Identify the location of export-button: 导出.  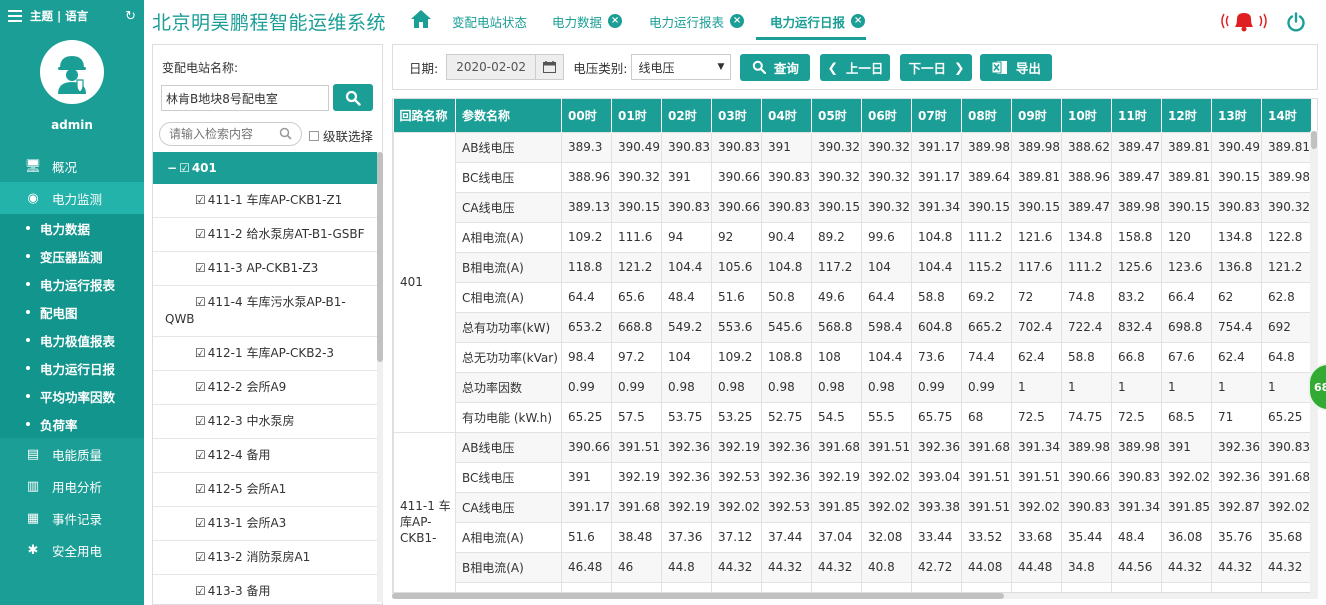
(1016, 67).